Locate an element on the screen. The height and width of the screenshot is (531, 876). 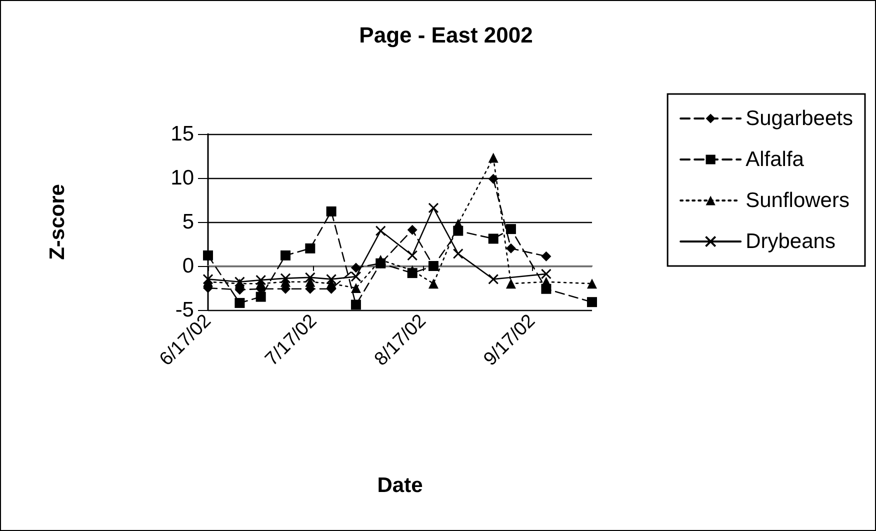
legend-label: Drybeans is located at coordinates (791, 241).